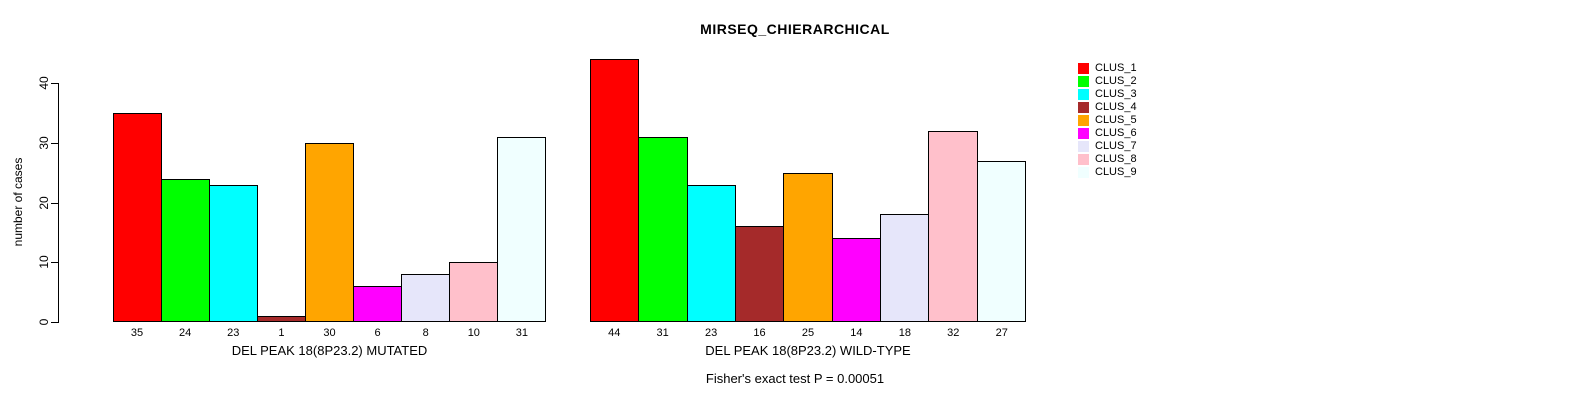  I want to click on legend-label: CLUS_8, so click(1116, 159).